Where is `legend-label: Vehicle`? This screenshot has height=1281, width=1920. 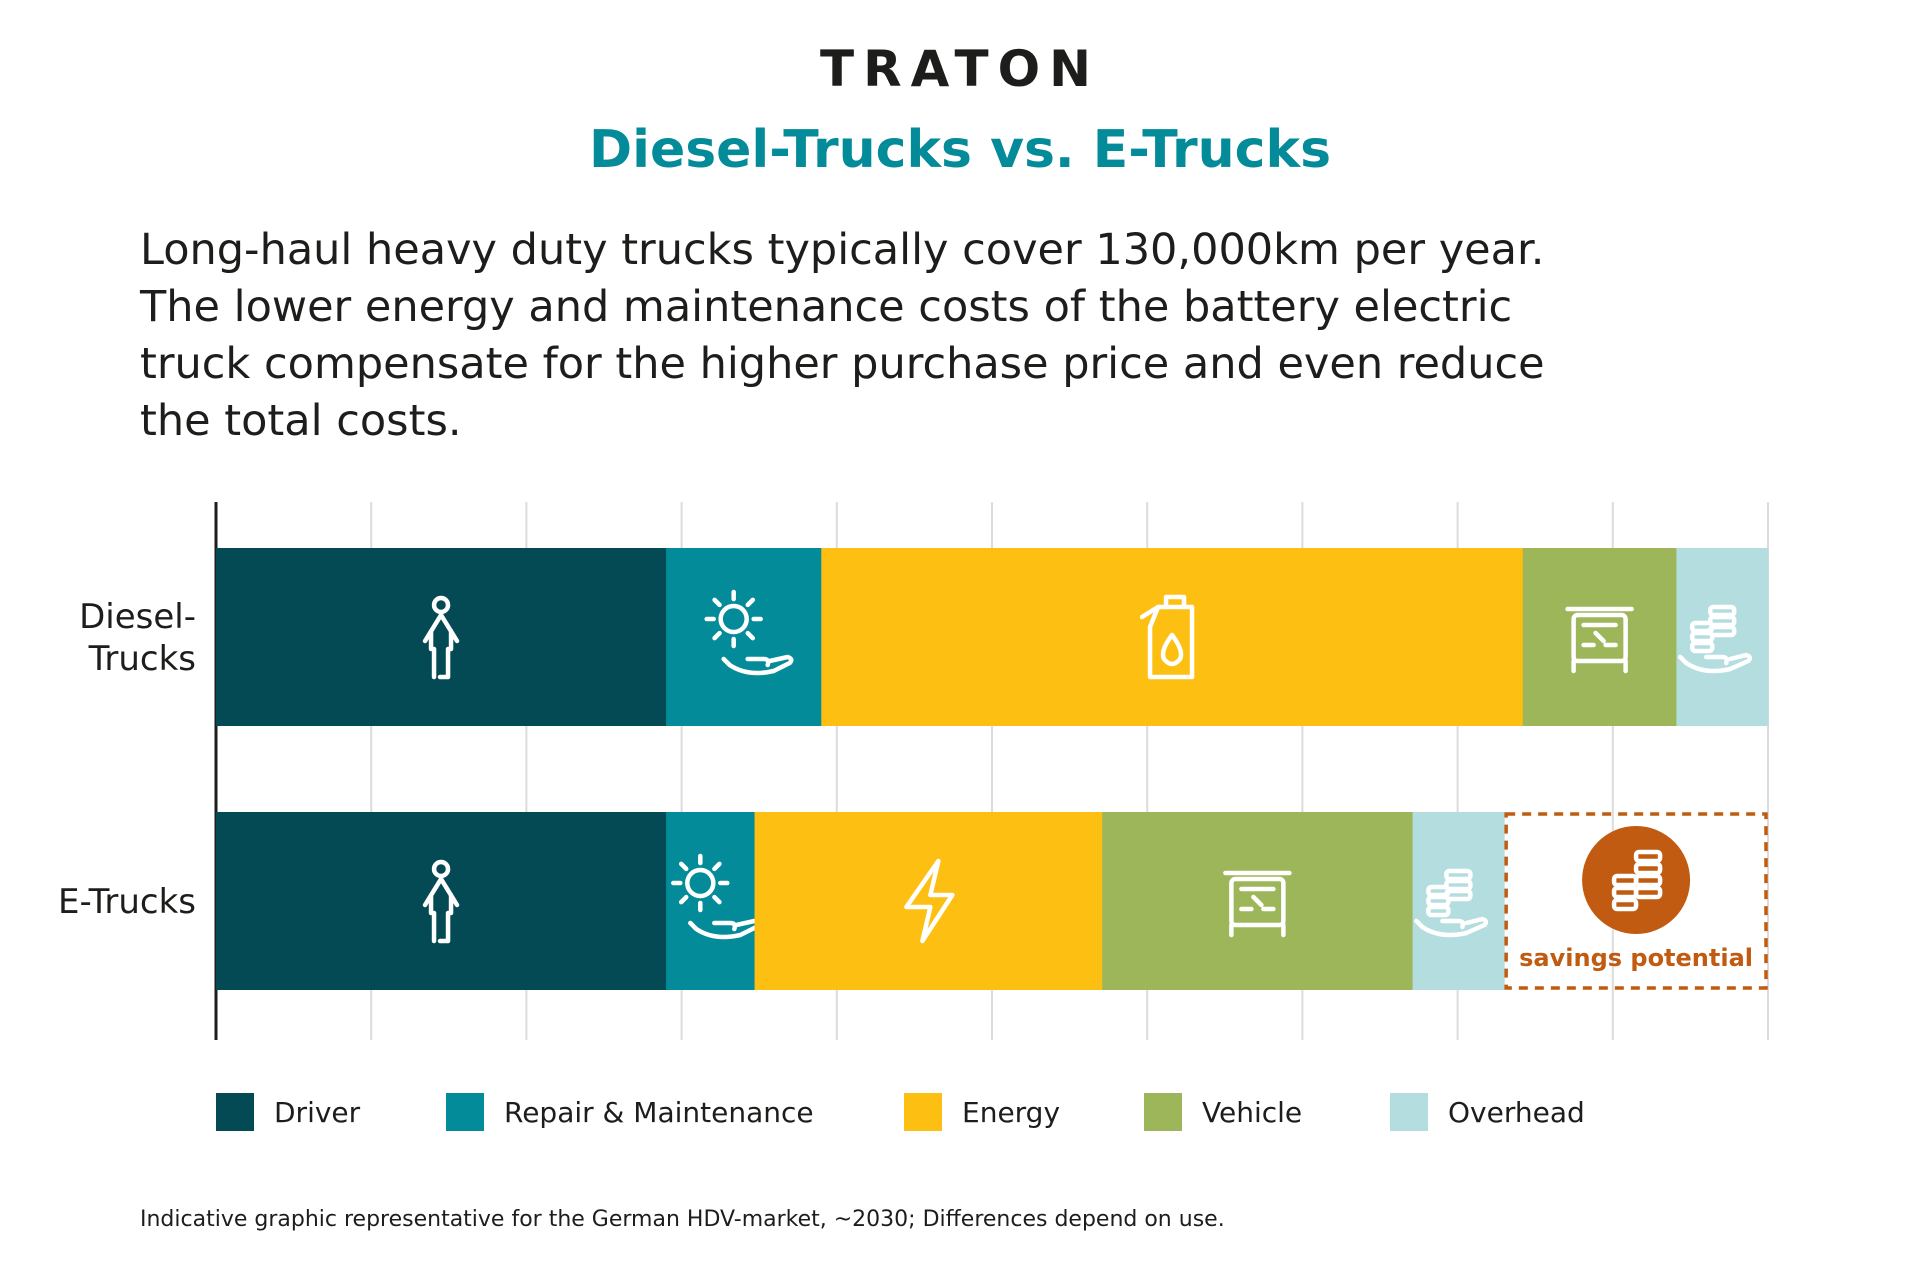 legend-label: Vehicle is located at coordinates (1252, 1112).